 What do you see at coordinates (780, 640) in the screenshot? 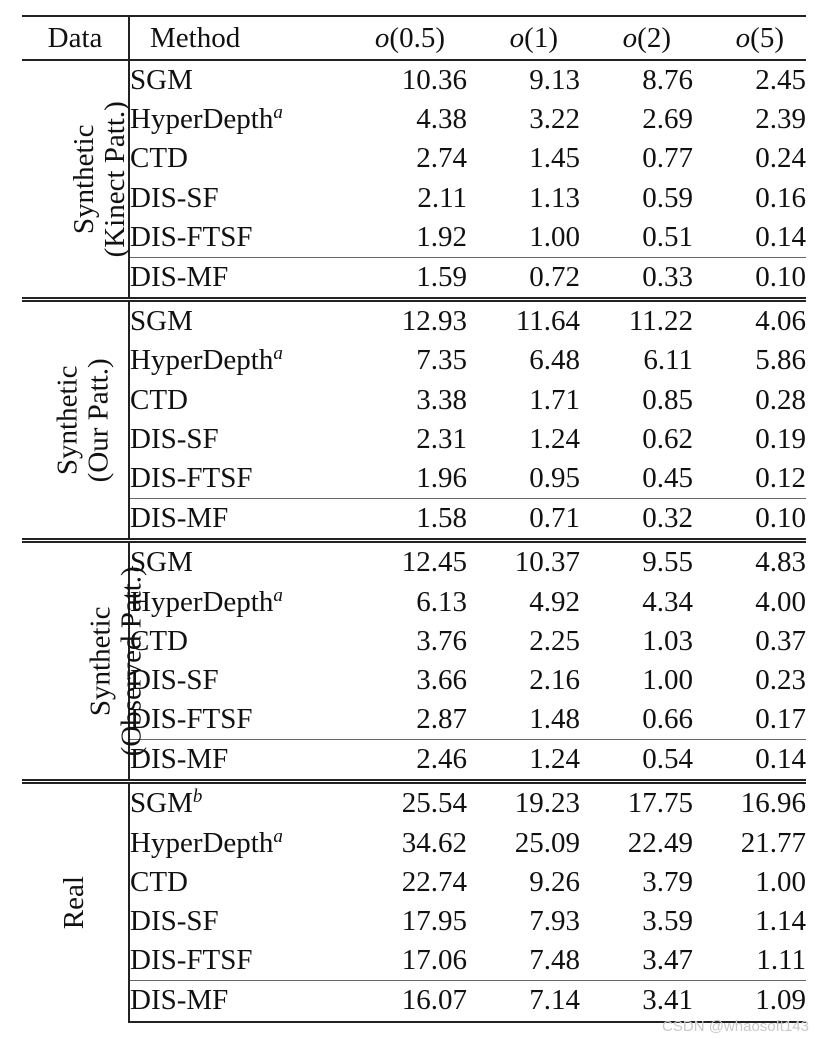
I see `value-cell: 0.37` at bounding box center [780, 640].